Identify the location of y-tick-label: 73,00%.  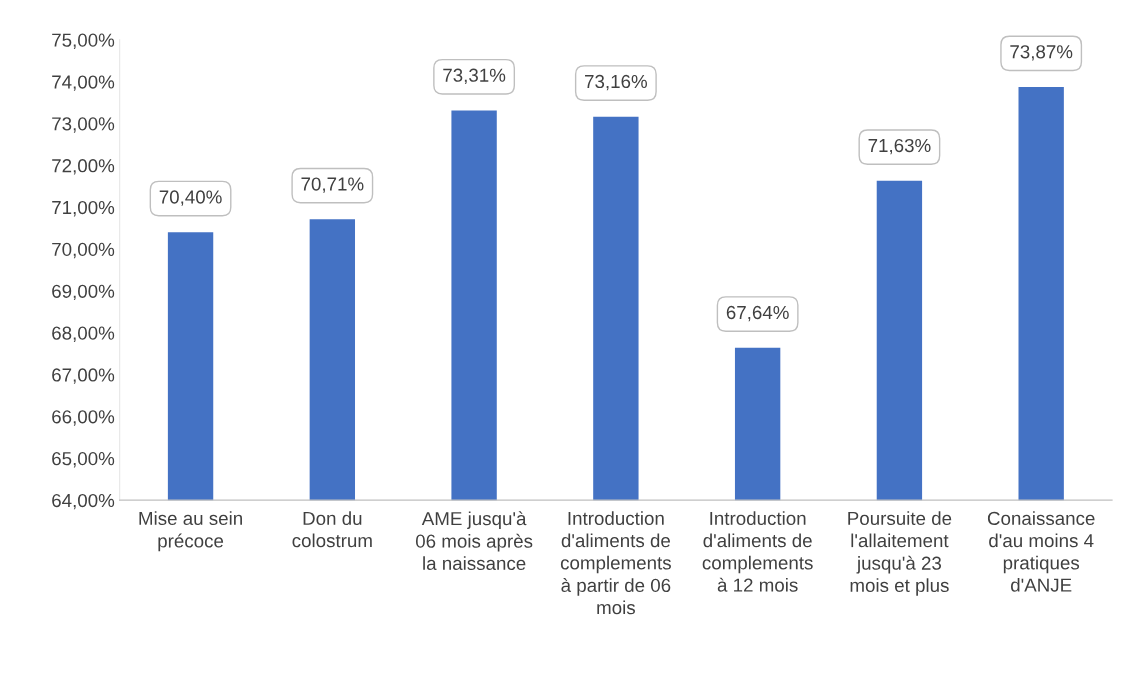
(83, 125).